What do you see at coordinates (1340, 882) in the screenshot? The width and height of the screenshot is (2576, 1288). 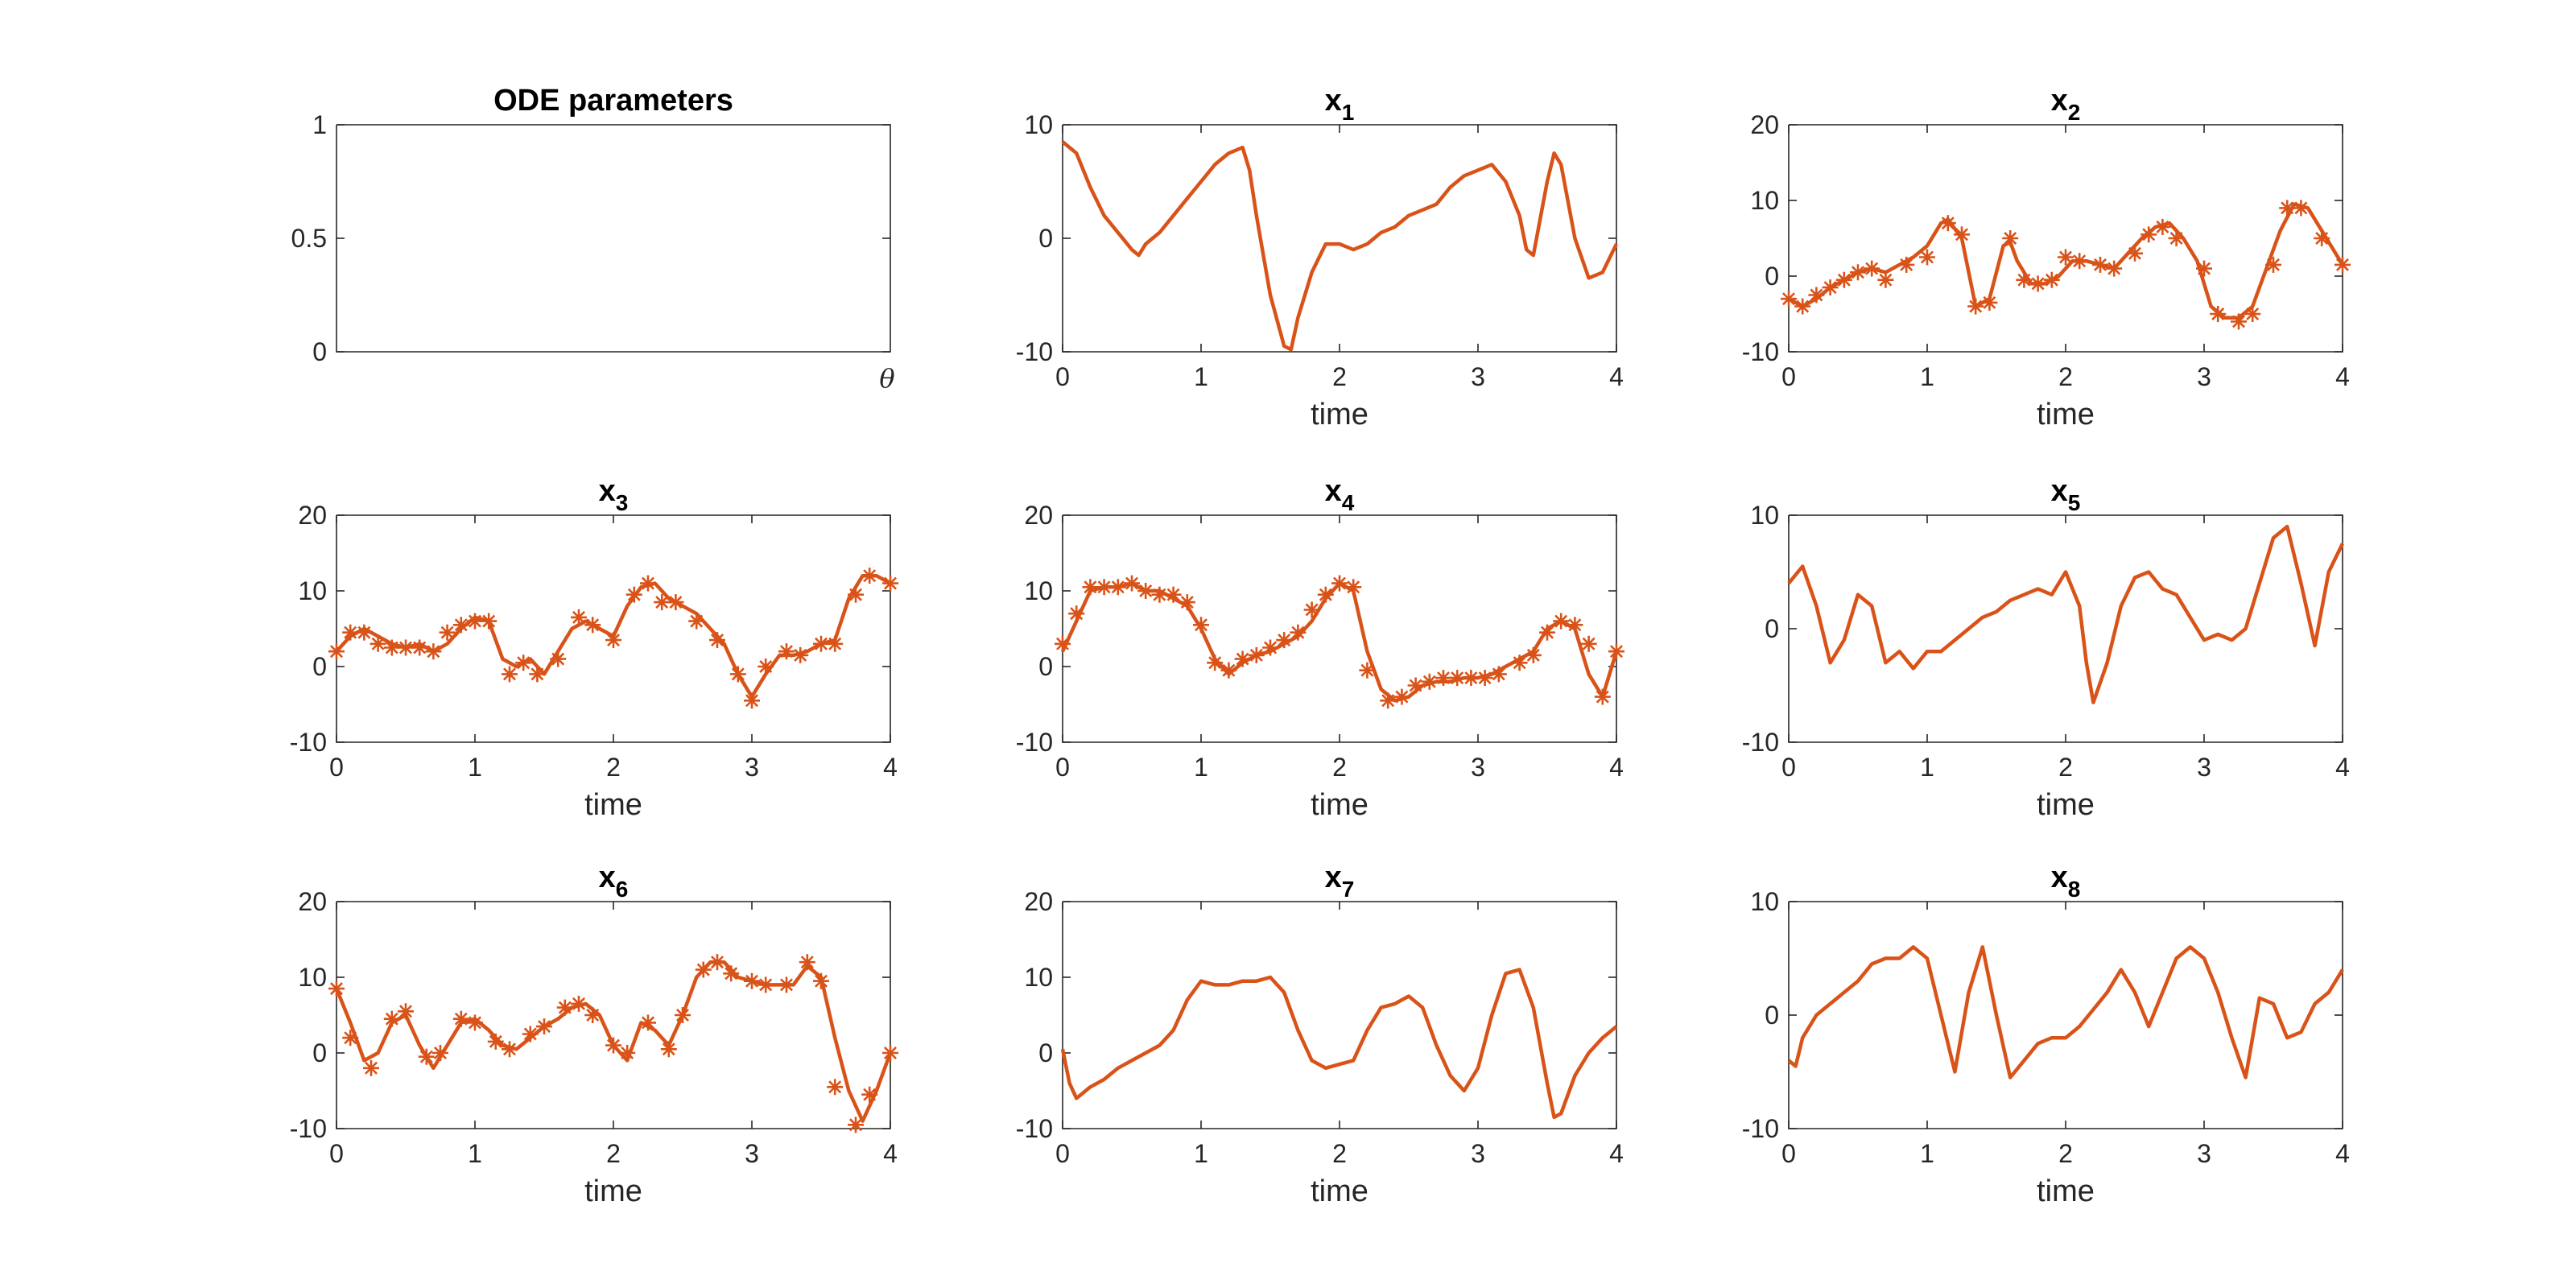 I see `subplot-title: x7` at bounding box center [1340, 882].